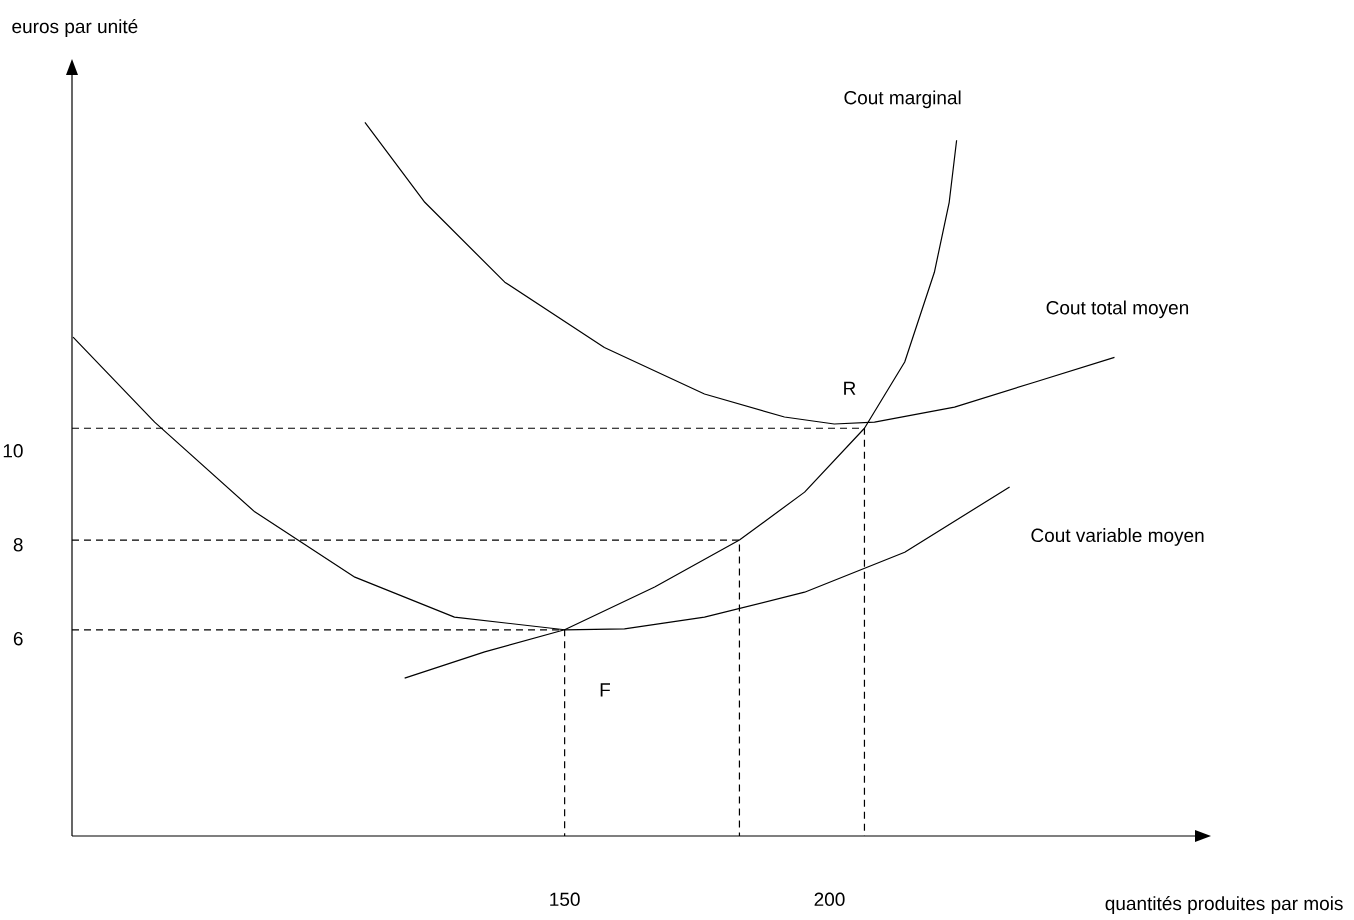 This screenshot has width=1354, height=920. I want to click on y-axis-title: euros par unité, so click(75, 28).